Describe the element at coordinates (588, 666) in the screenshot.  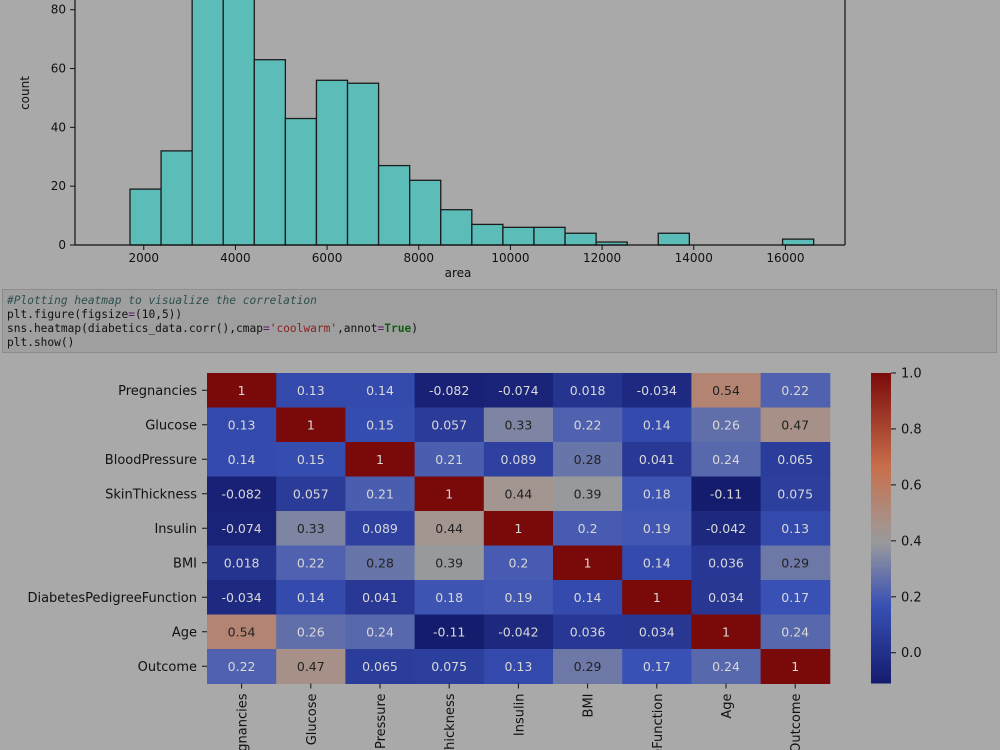
I see `heatmap-cell-value: 0.29` at that location.